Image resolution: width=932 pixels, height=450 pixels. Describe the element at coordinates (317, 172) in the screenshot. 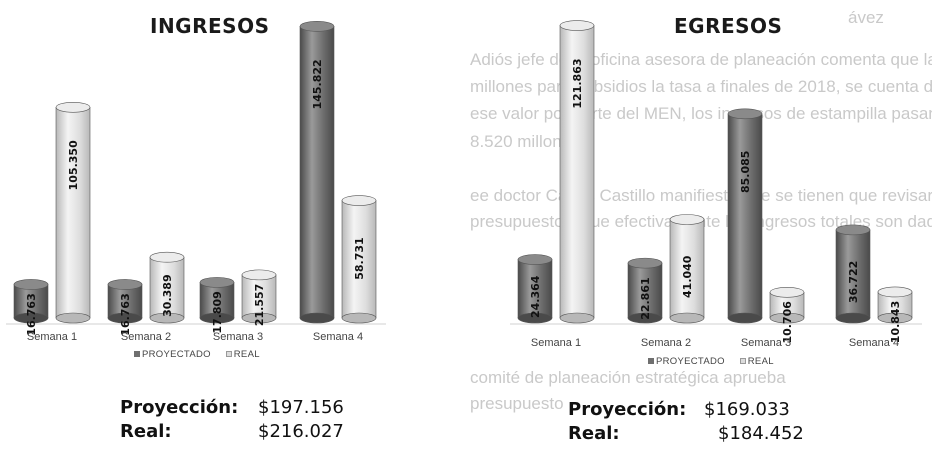

I see `bar-proyectado-semana-4: 145.822` at that location.